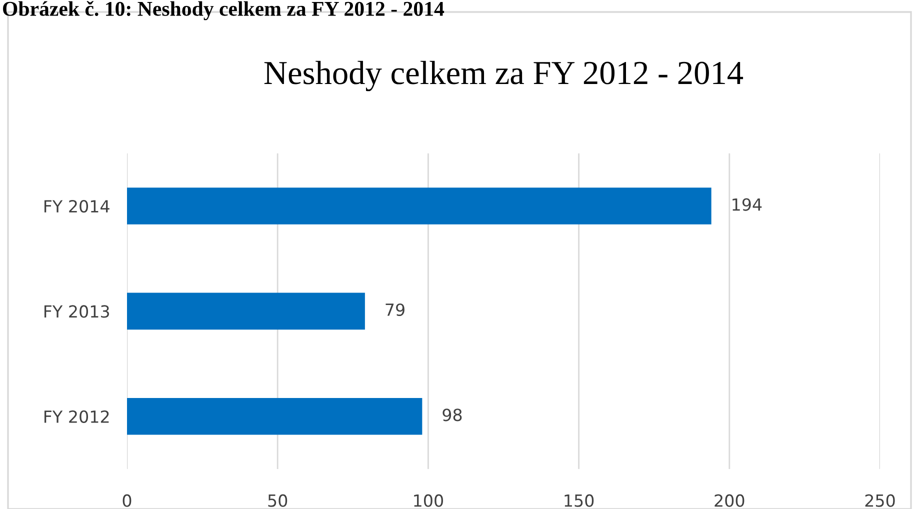 The width and height of the screenshot is (913, 509). Describe the element at coordinates (747, 204) in the screenshot. I see `data-label: 194` at that location.